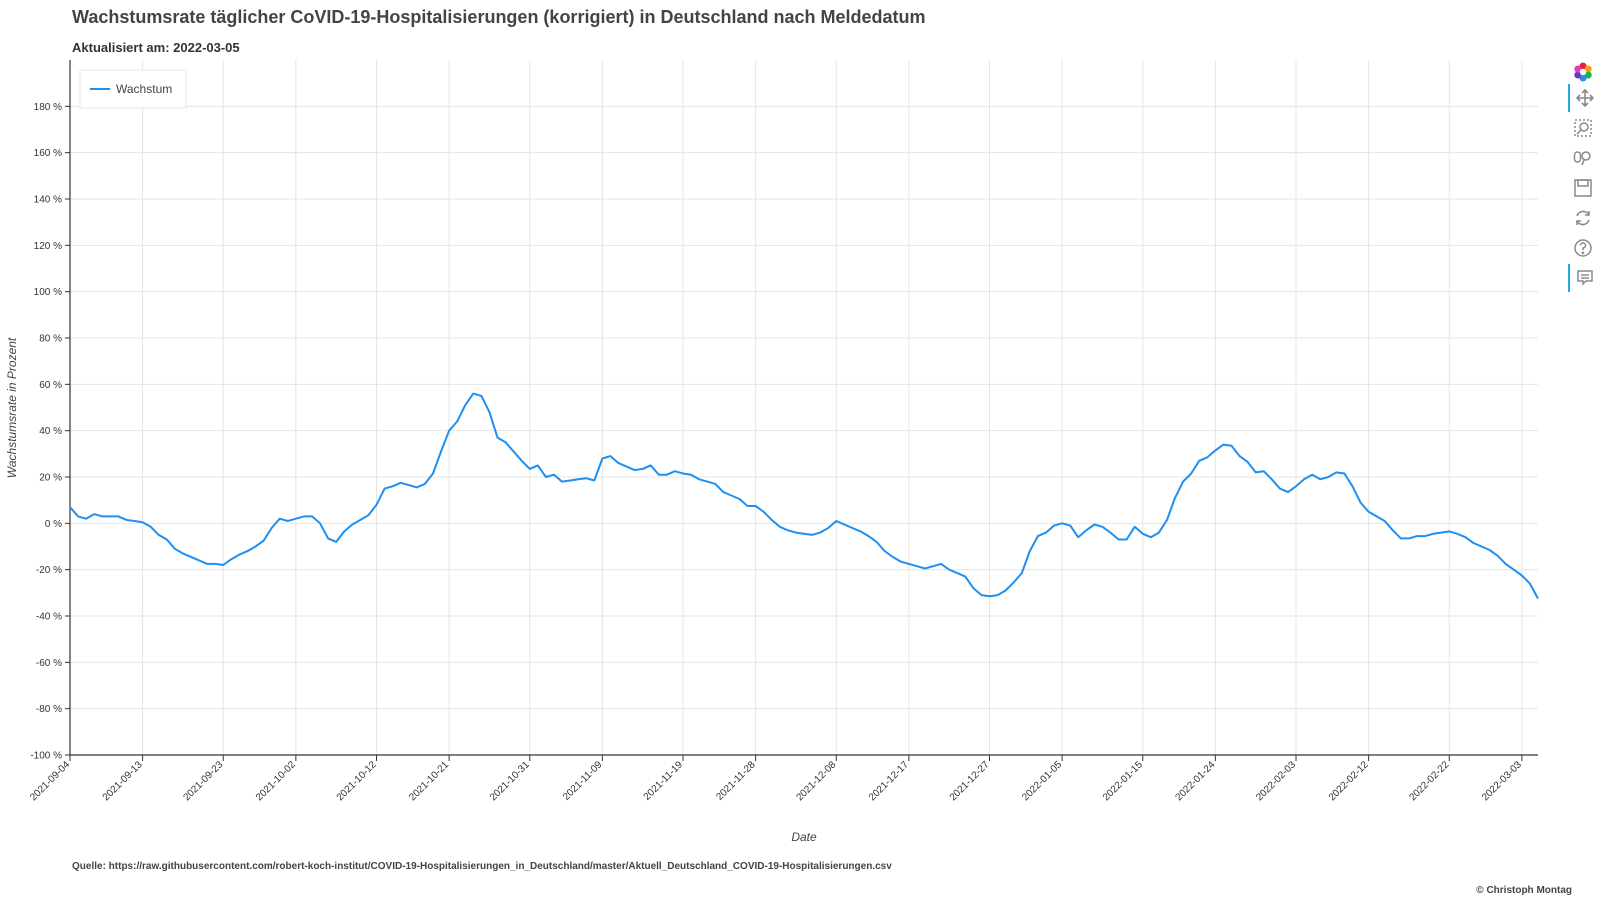 The width and height of the screenshot is (1600, 900). What do you see at coordinates (1583, 188) in the screenshot?
I see `save-tool-icon` at bounding box center [1583, 188].